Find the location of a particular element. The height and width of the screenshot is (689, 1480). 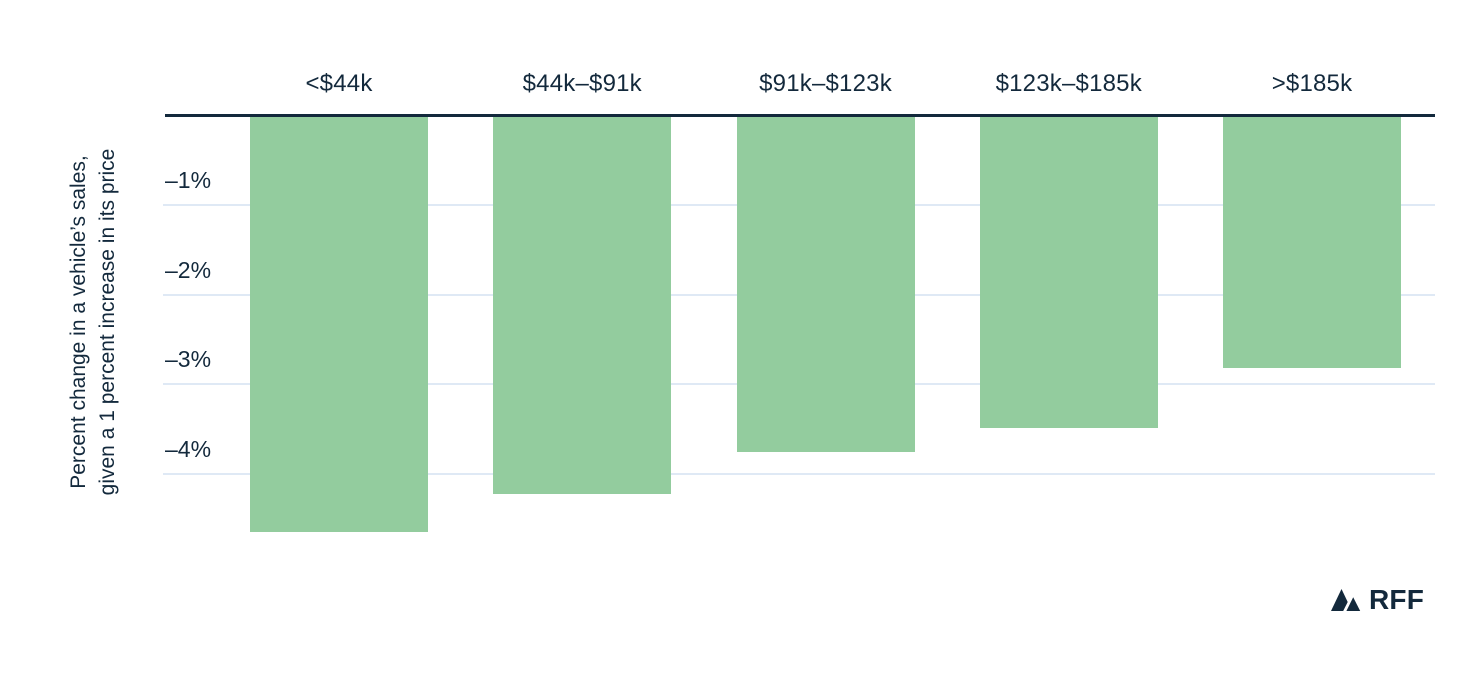

y-axis-label-line2: given a 1 percent increase in its price is located at coordinates (107, 322).